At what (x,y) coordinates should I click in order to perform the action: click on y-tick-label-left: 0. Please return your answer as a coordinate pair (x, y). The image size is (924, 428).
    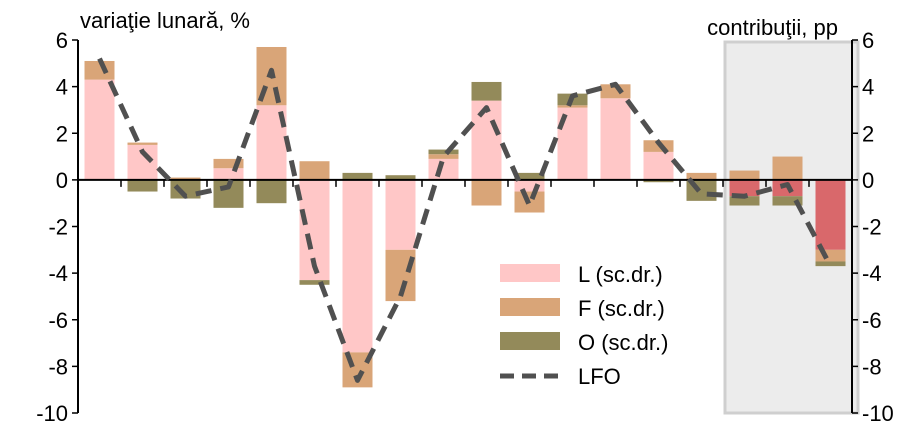
    Looking at the image, I should click on (62, 180).